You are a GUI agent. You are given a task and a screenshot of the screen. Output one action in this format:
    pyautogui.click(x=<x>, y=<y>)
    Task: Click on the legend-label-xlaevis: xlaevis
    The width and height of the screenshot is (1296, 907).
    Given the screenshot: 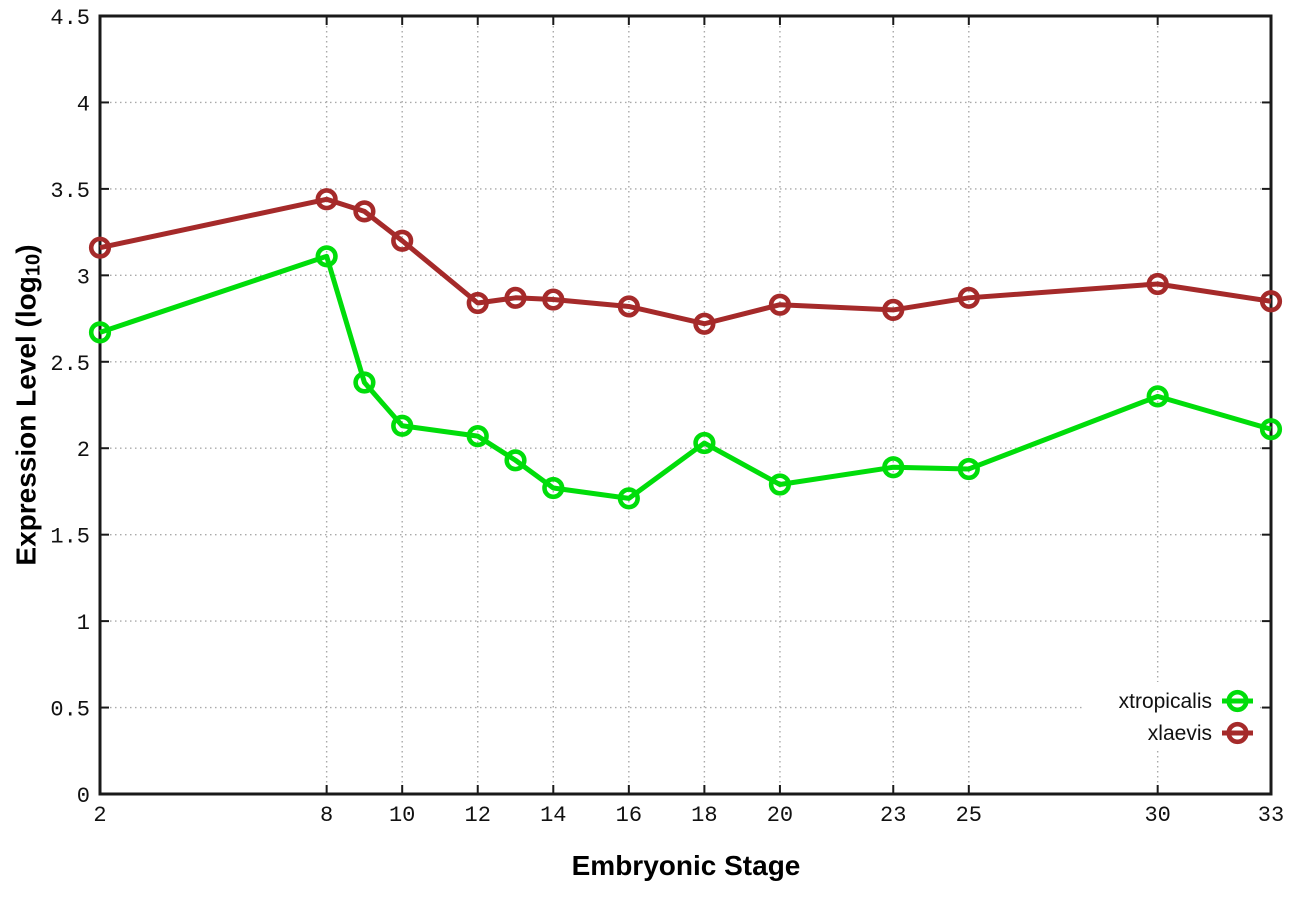 What is the action you would take?
    pyautogui.click(x=1180, y=733)
    